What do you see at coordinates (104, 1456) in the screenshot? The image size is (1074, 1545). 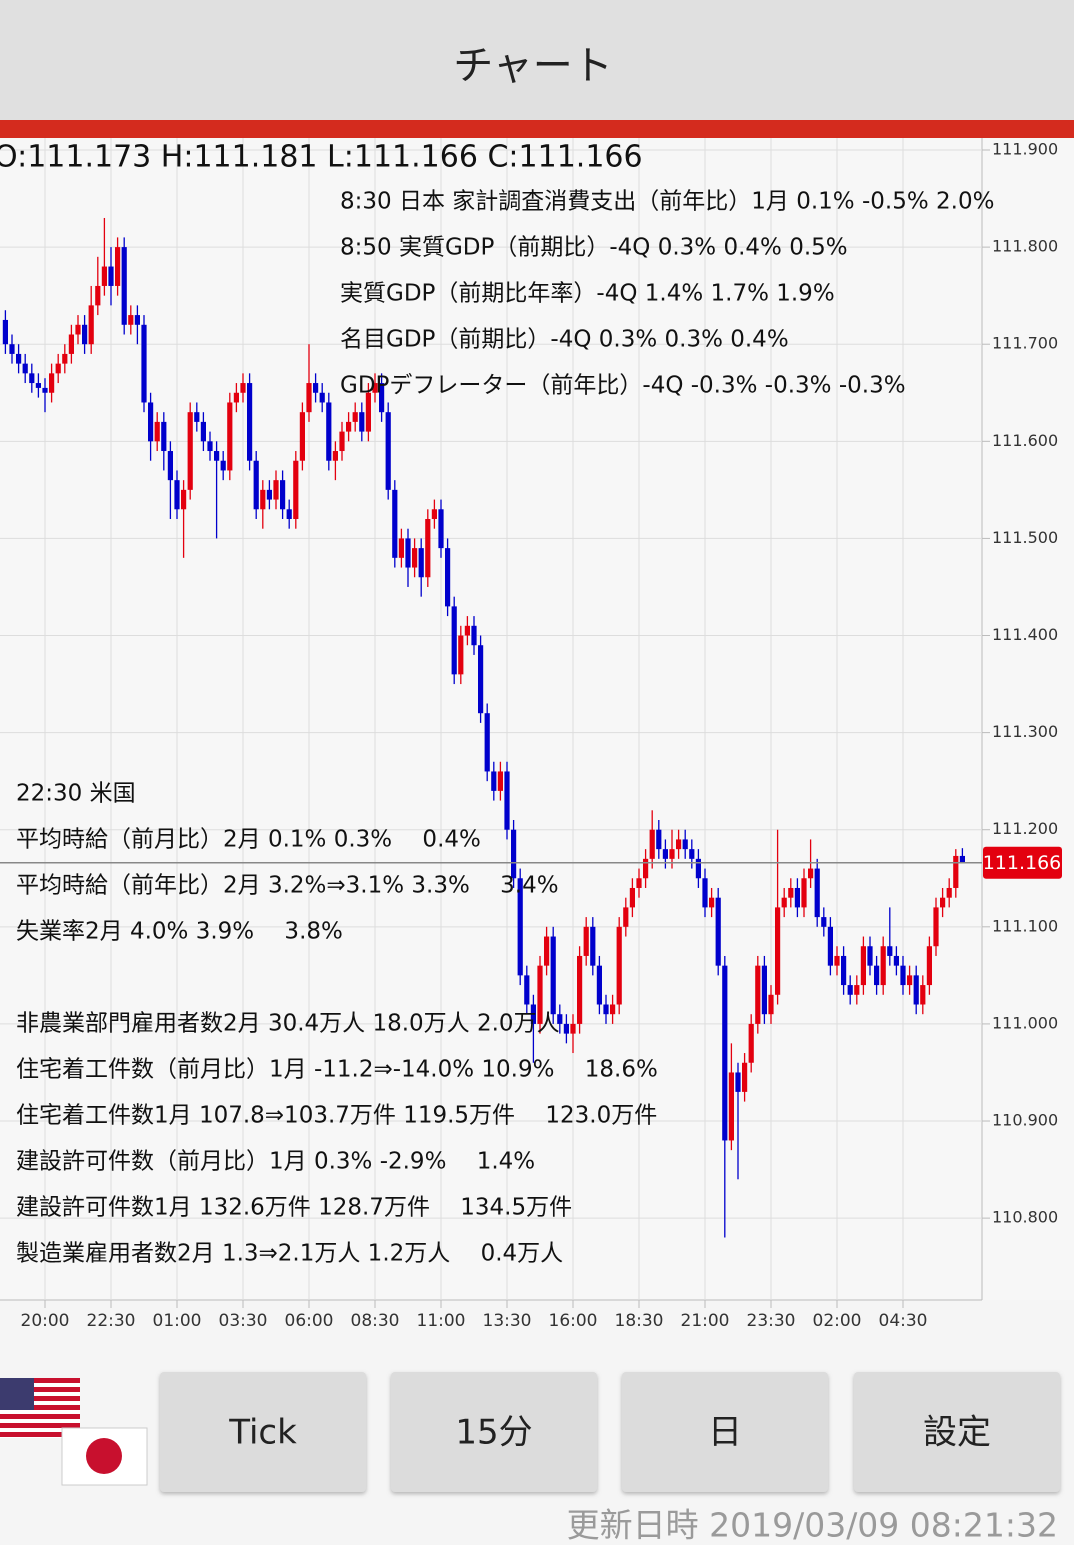 I see `jp-flag` at bounding box center [104, 1456].